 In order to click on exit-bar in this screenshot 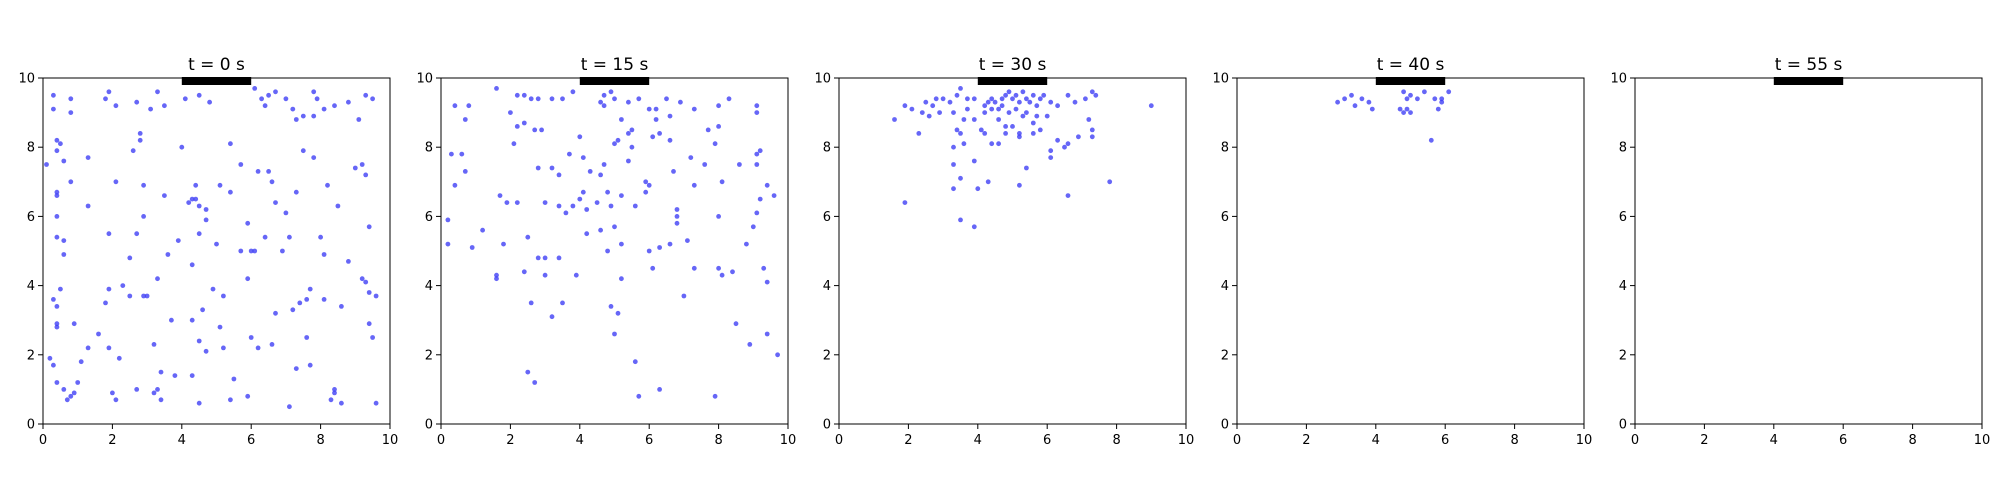, I will do `click(1808, 81)`.